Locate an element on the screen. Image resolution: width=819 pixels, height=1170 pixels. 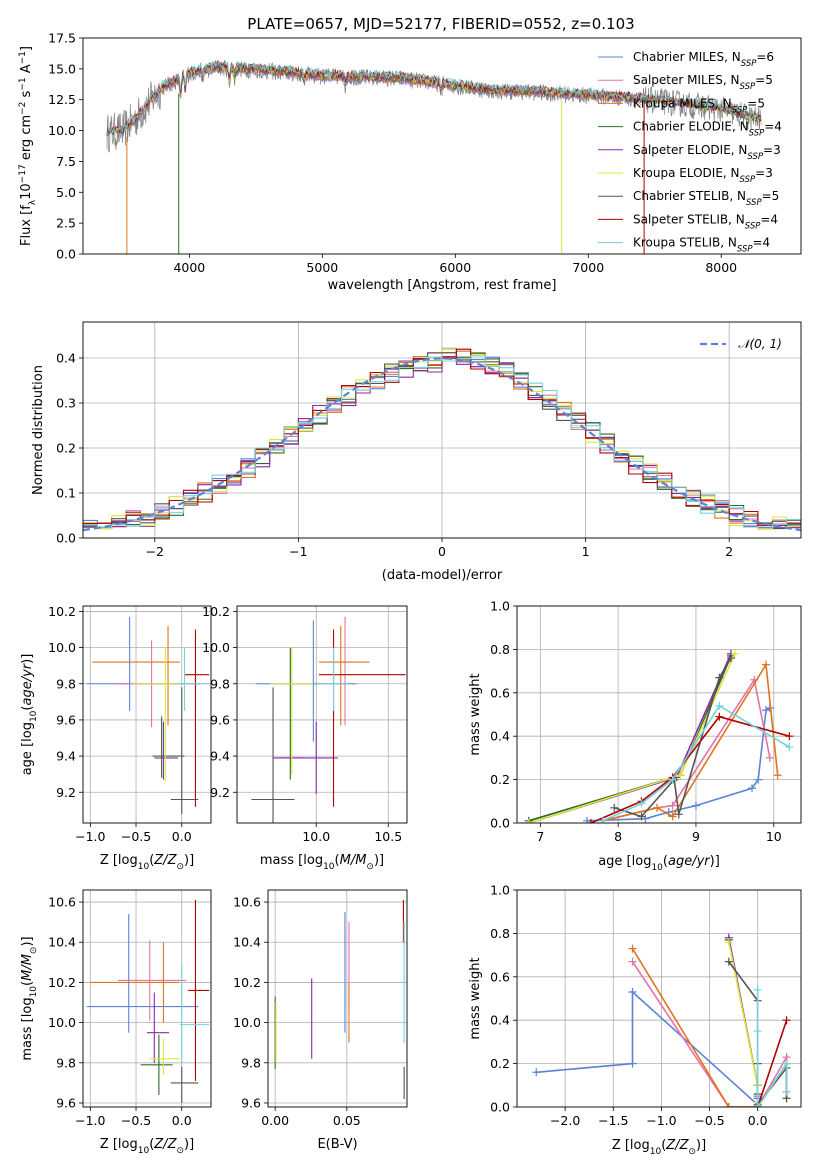
x-tick-label: 10.5 is located at coordinates (388, 836).